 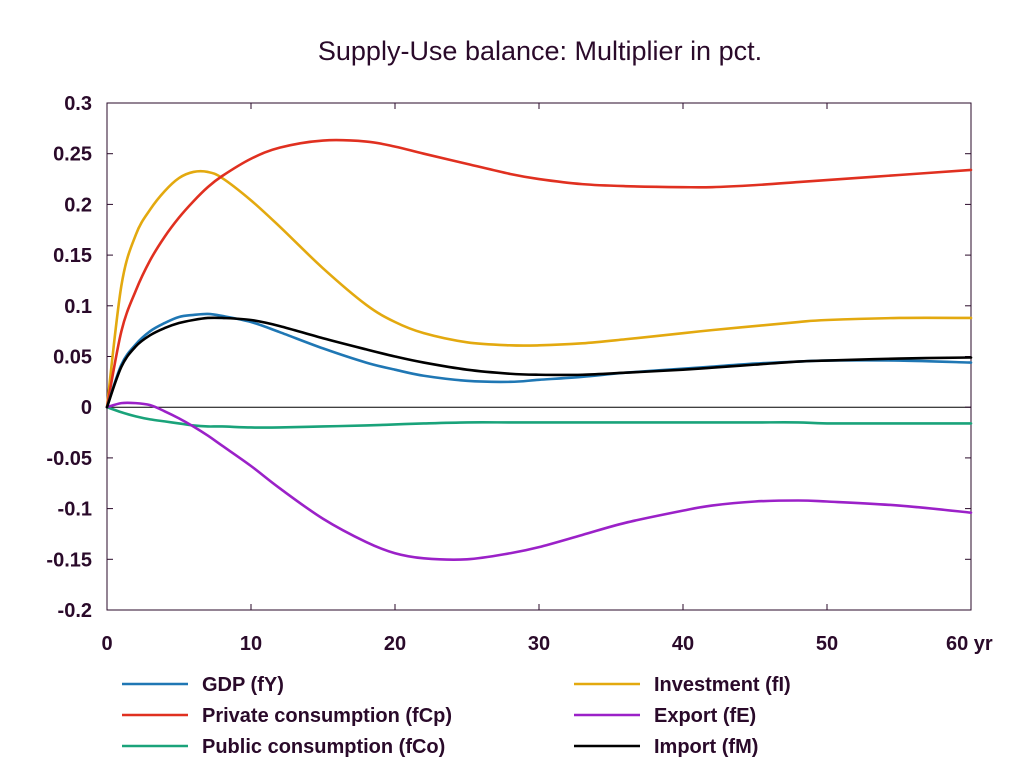 I want to click on series-line-import-fm, so click(x=539, y=362).